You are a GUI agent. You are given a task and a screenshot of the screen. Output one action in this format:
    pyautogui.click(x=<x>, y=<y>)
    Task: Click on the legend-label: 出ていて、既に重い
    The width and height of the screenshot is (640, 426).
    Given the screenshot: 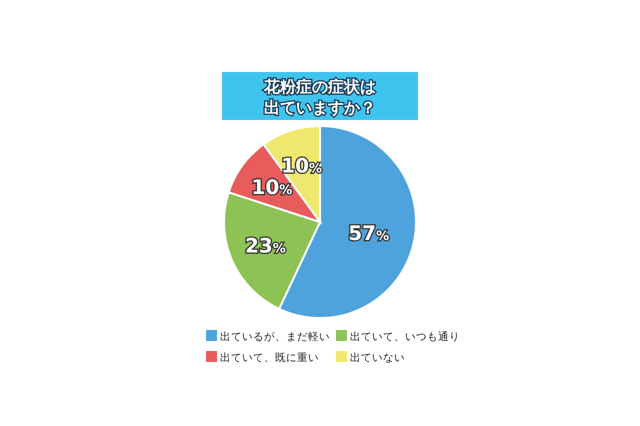 What is the action you would take?
    pyautogui.click(x=269, y=357)
    